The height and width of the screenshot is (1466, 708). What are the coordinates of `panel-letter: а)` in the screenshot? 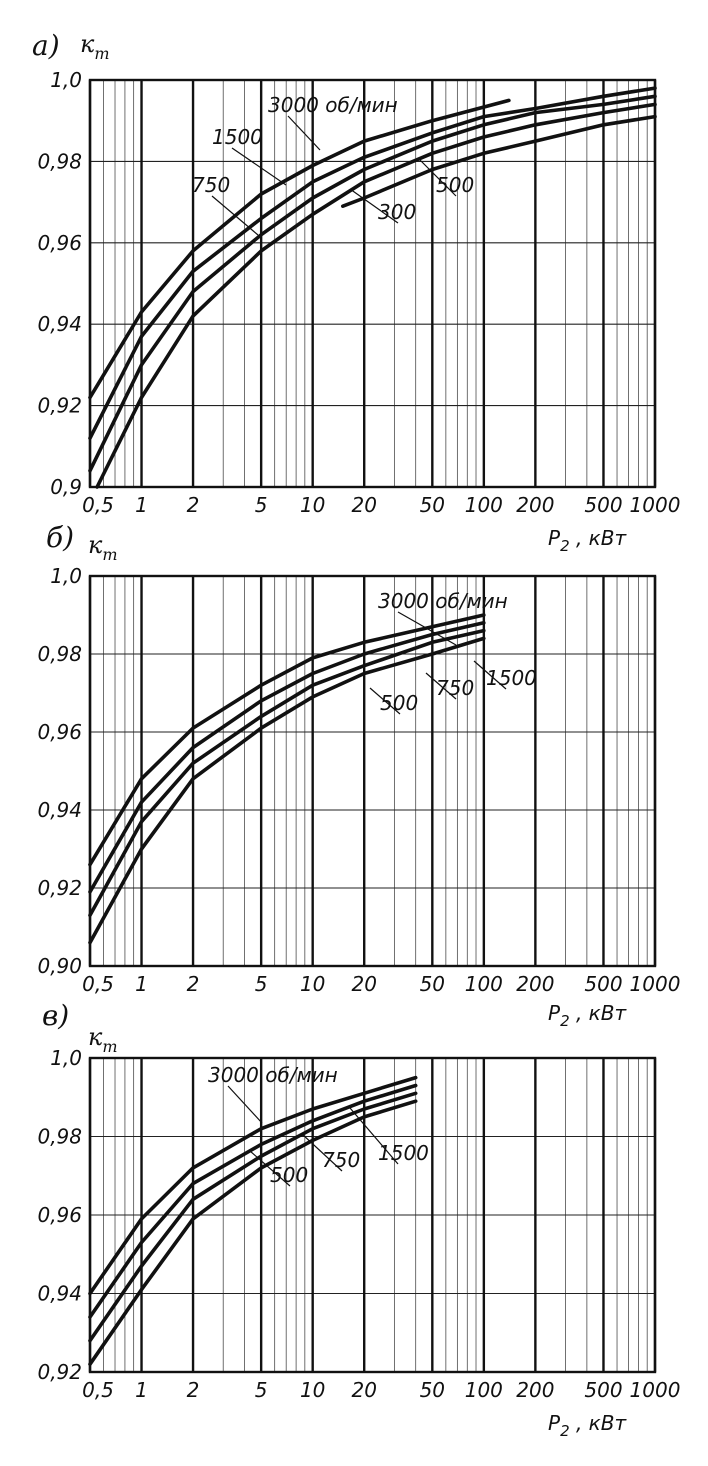 It's located at (46, 45).